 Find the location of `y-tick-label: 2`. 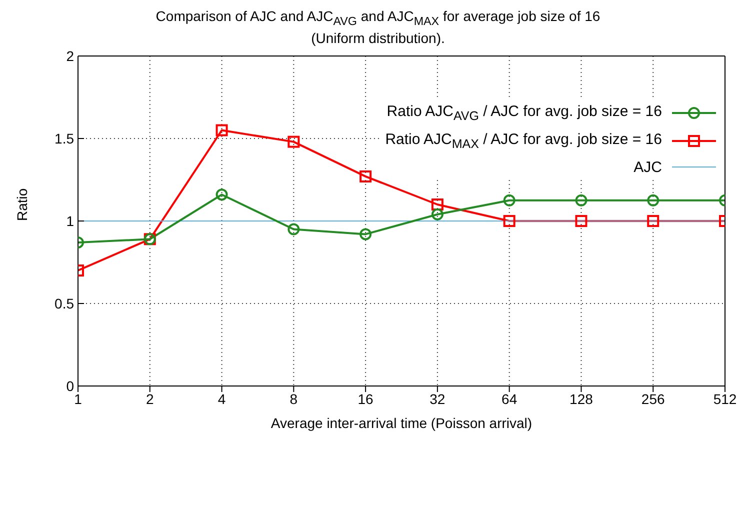

y-tick-label: 2 is located at coordinates (70, 56).